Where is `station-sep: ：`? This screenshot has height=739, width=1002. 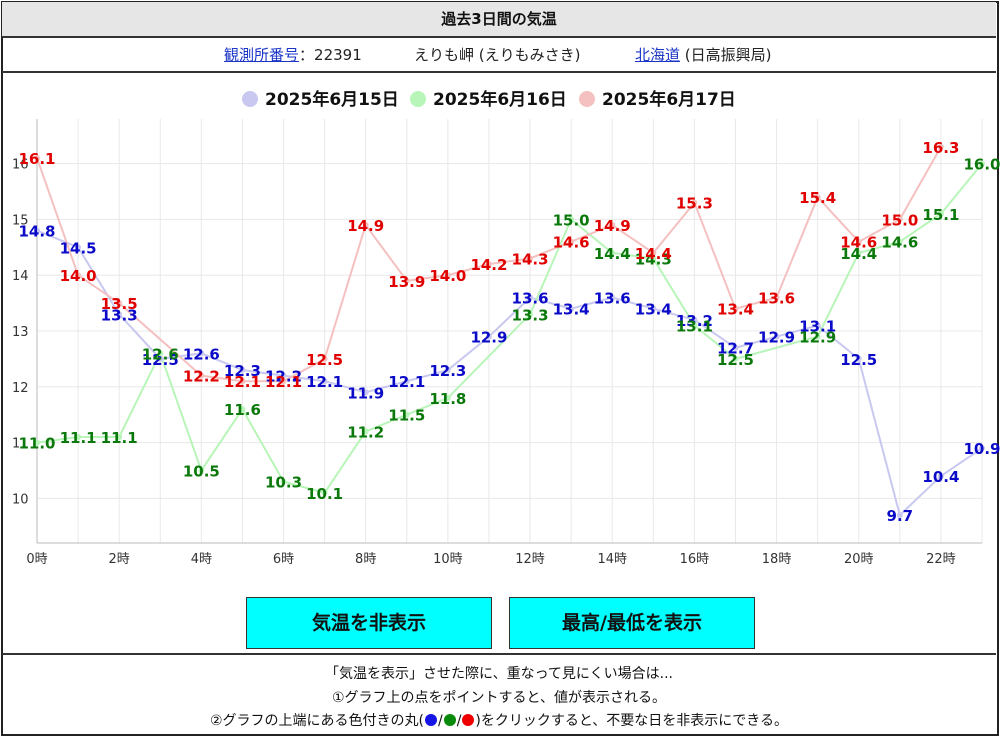
station-sep: ： is located at coordinates (307, 55).